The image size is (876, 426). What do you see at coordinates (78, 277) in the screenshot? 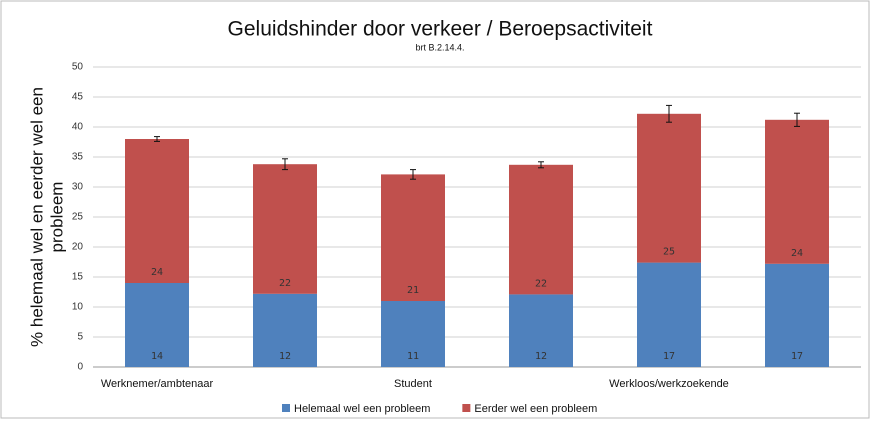
I see `y-tick-label: 15` at bounding box center [78, 277].